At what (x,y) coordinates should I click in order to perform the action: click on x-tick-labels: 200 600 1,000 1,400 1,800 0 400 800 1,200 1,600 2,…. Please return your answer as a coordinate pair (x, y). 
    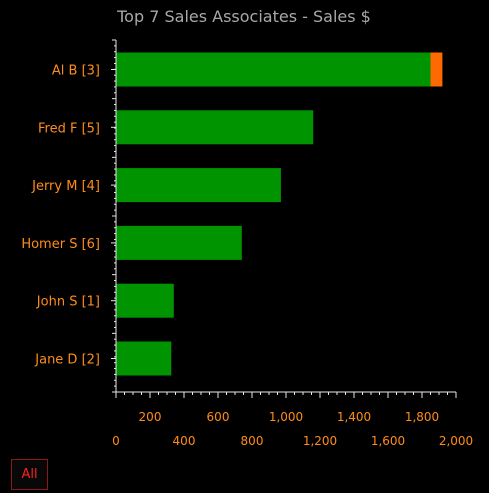
    Looking at the image, I should click on (292, 429).